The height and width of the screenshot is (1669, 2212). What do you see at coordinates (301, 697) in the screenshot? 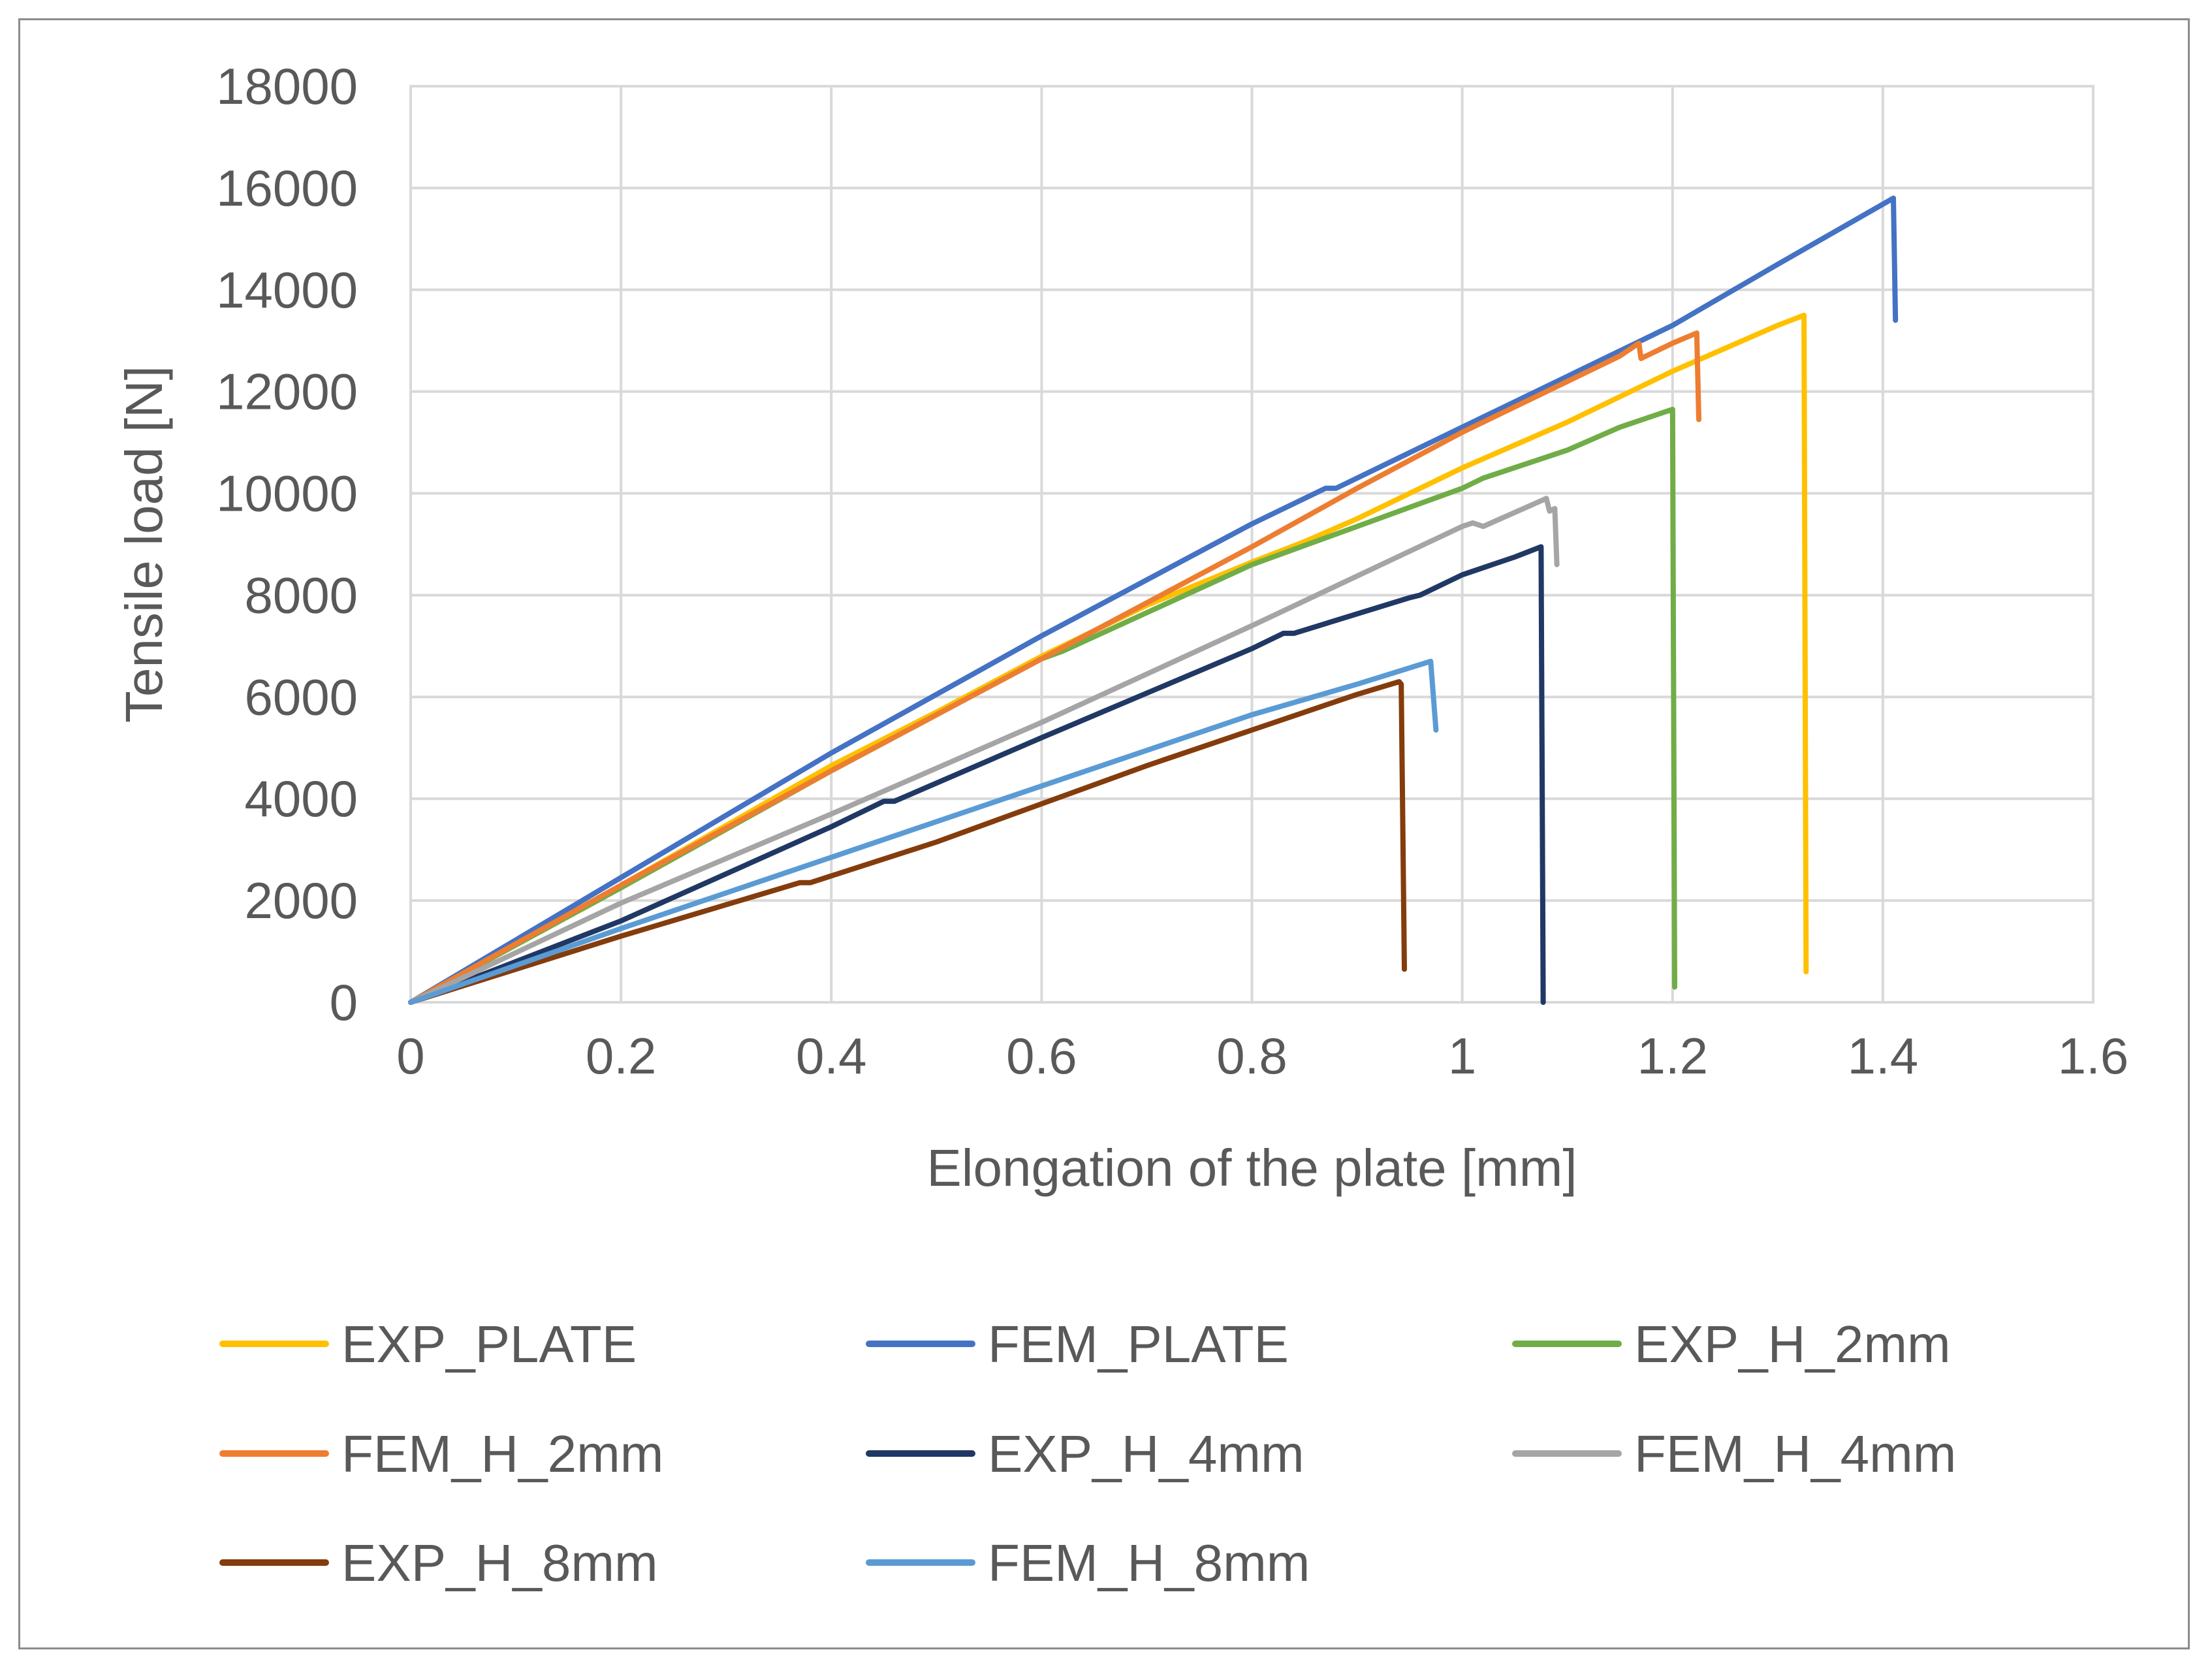
I see `y-tick-label: 6000` at bounding box center [301, 697].